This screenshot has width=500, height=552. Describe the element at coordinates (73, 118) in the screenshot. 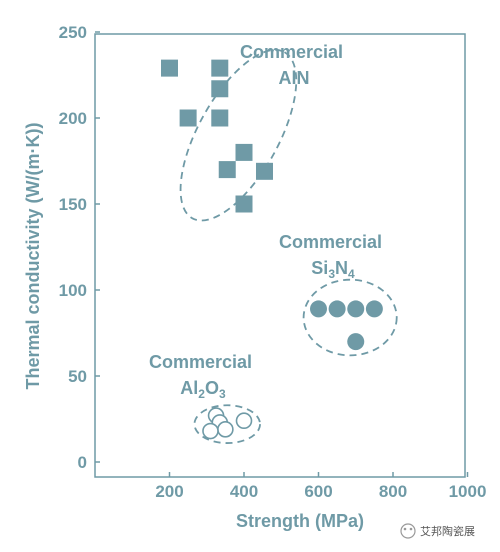

I see `y-tick-label: 200` at that location.